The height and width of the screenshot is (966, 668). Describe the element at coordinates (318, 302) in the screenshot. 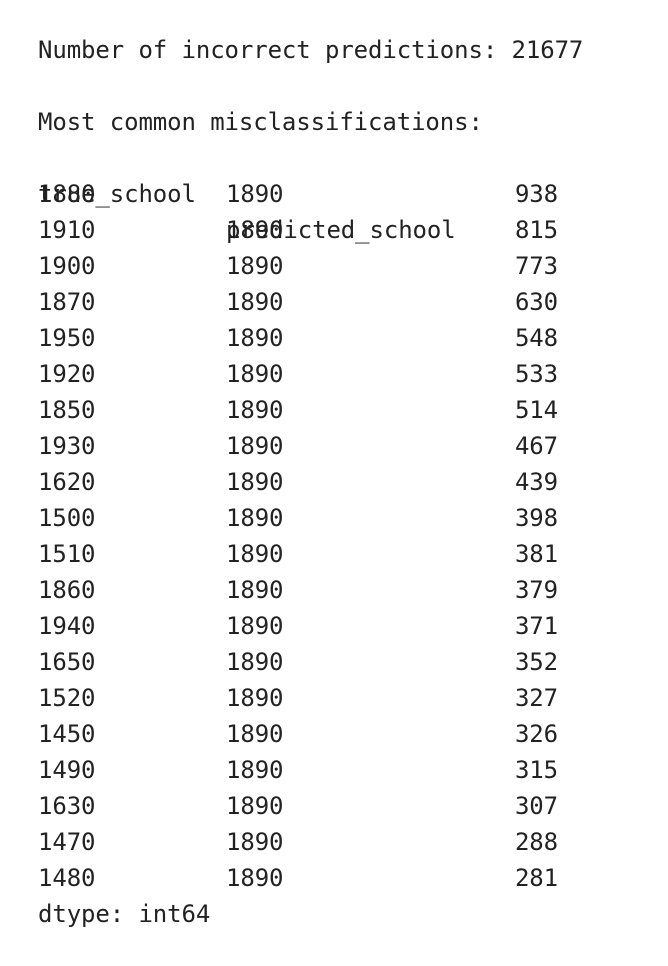

I see `table-row: 1870 1890 630` at that location.